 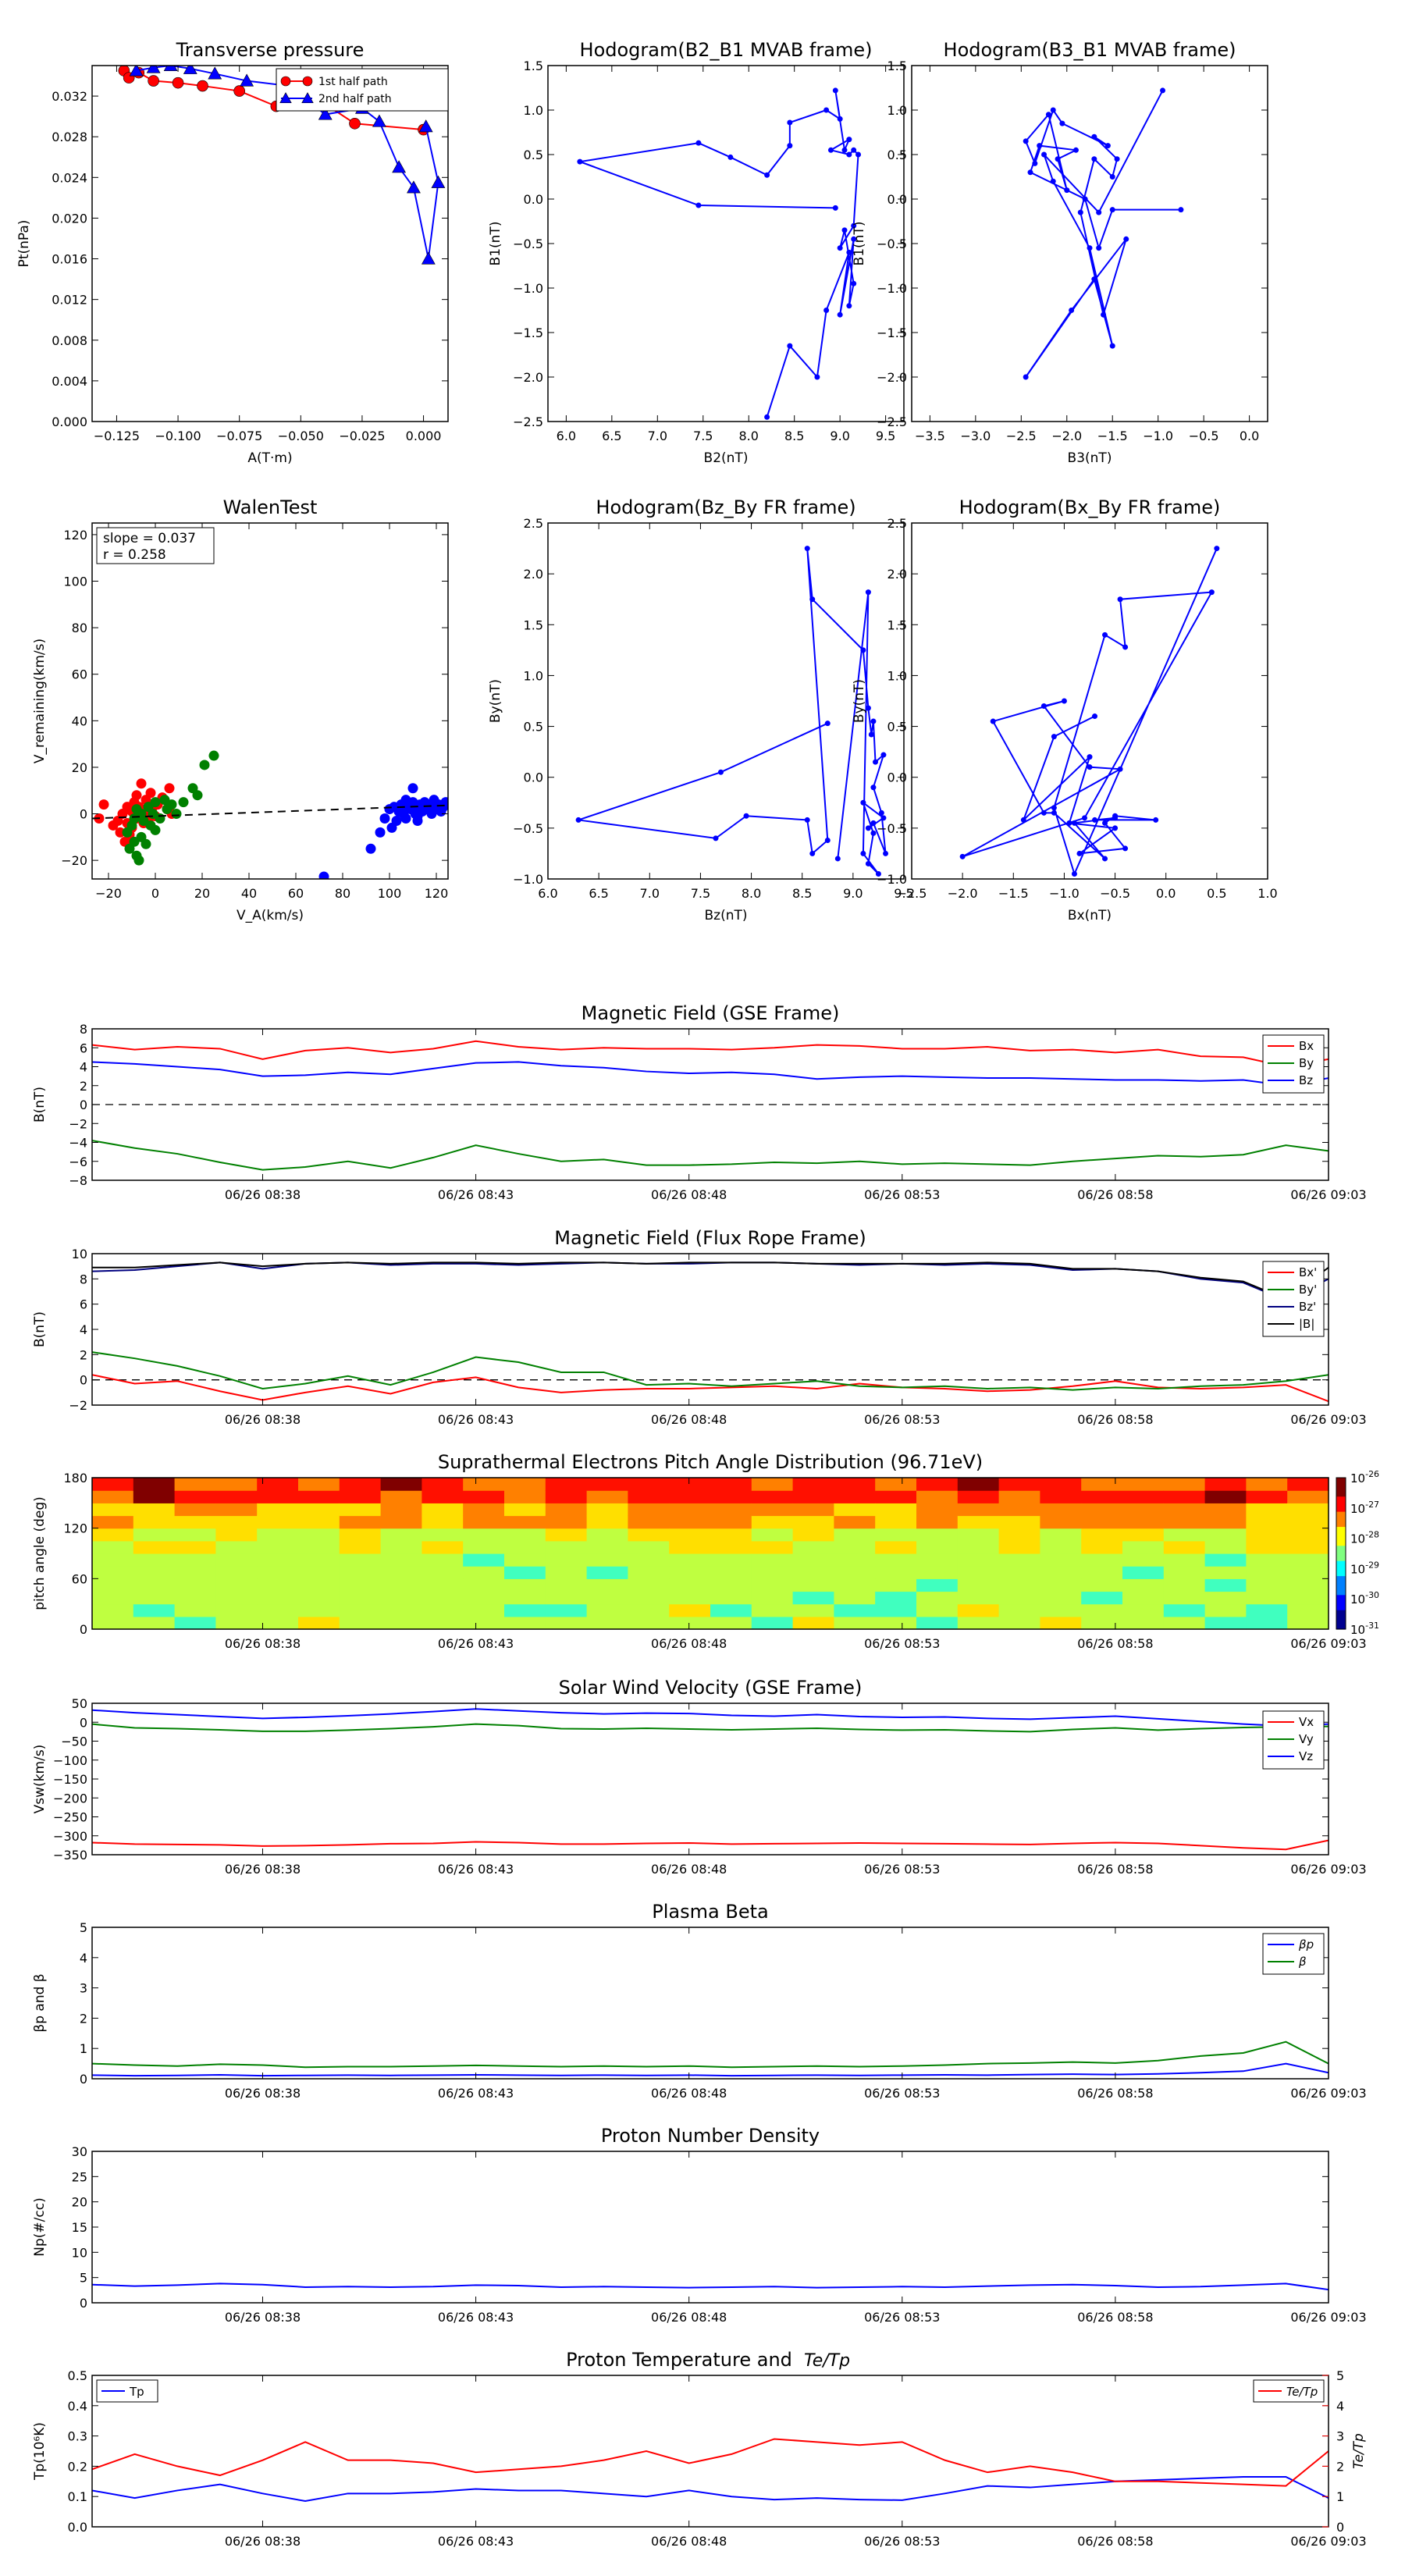 What do you see at coordinates (1364, 1538) in the screenshot?
I see `colorbar-label: 10-28` at bounding box center [1364, 1538].